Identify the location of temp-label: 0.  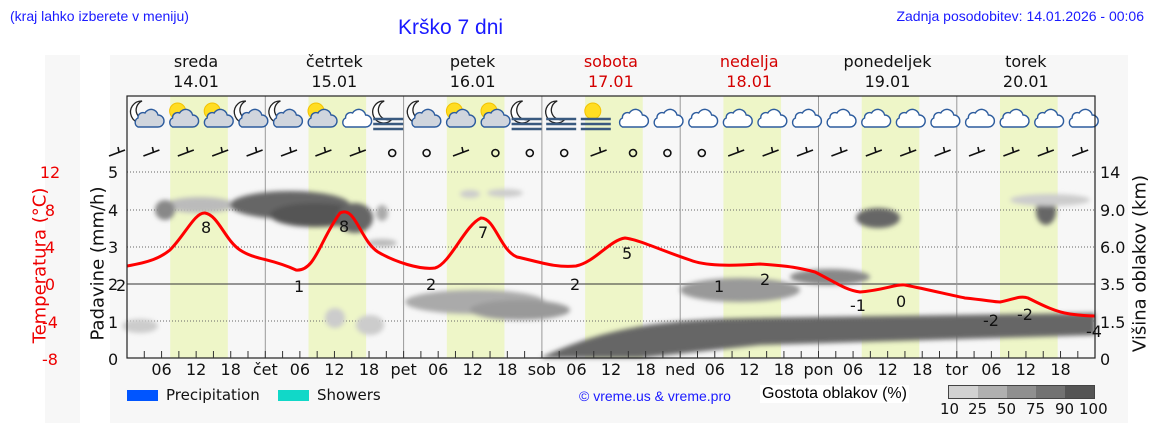
(901, 301).